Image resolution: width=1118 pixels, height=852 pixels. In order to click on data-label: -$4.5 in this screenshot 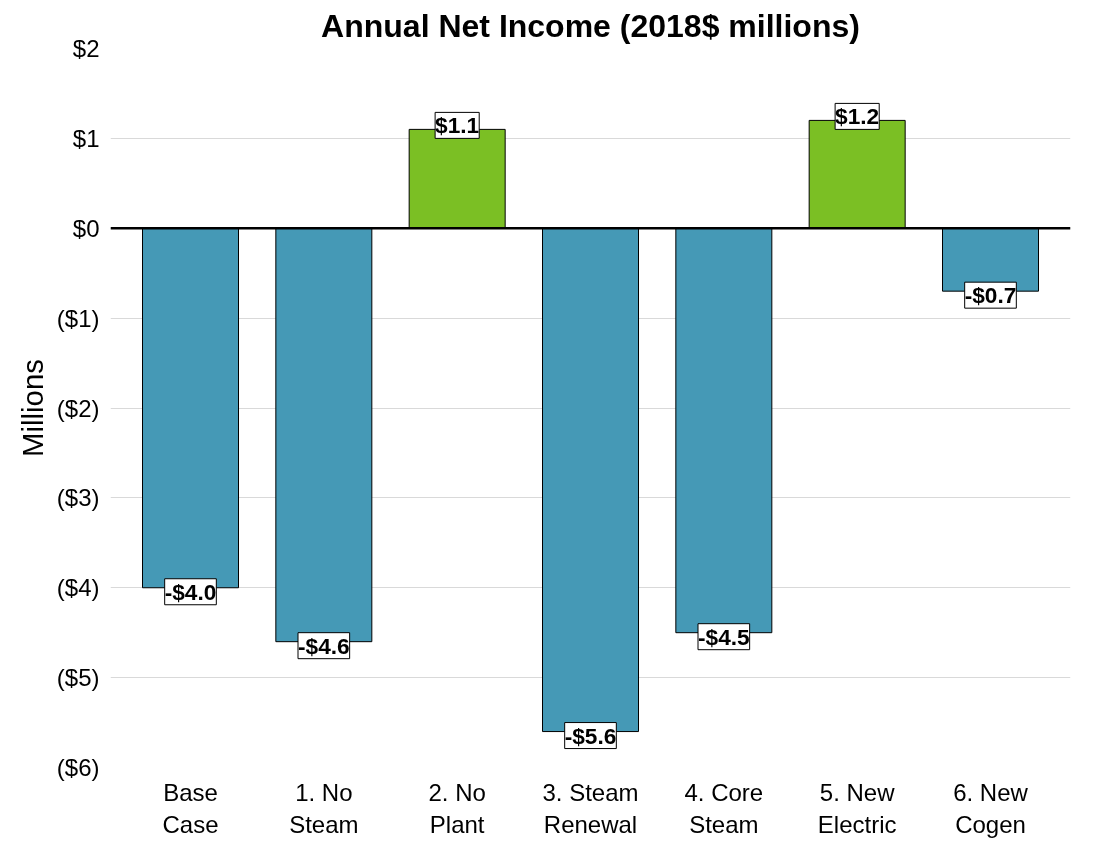, I will do `click(724, 636)`.